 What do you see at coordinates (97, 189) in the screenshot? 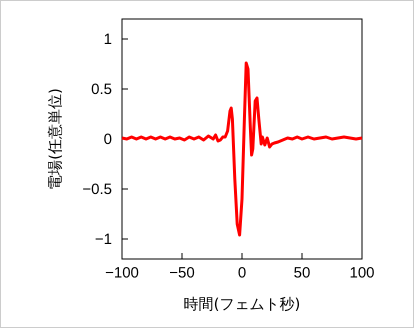
I see `y-tick-label: −0.5` at bounding box center [97, 189].